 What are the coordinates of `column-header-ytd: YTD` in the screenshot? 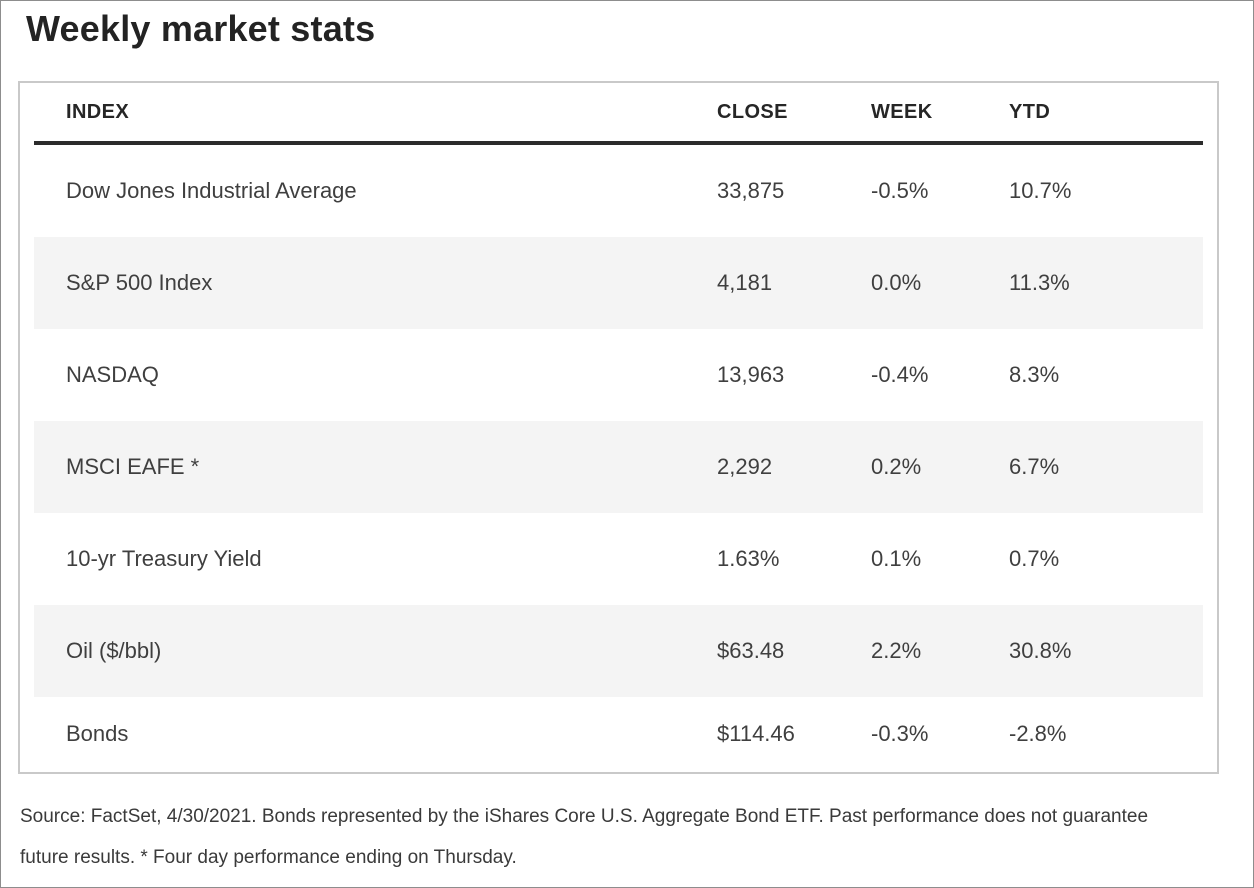 It's located at (1030, 111).